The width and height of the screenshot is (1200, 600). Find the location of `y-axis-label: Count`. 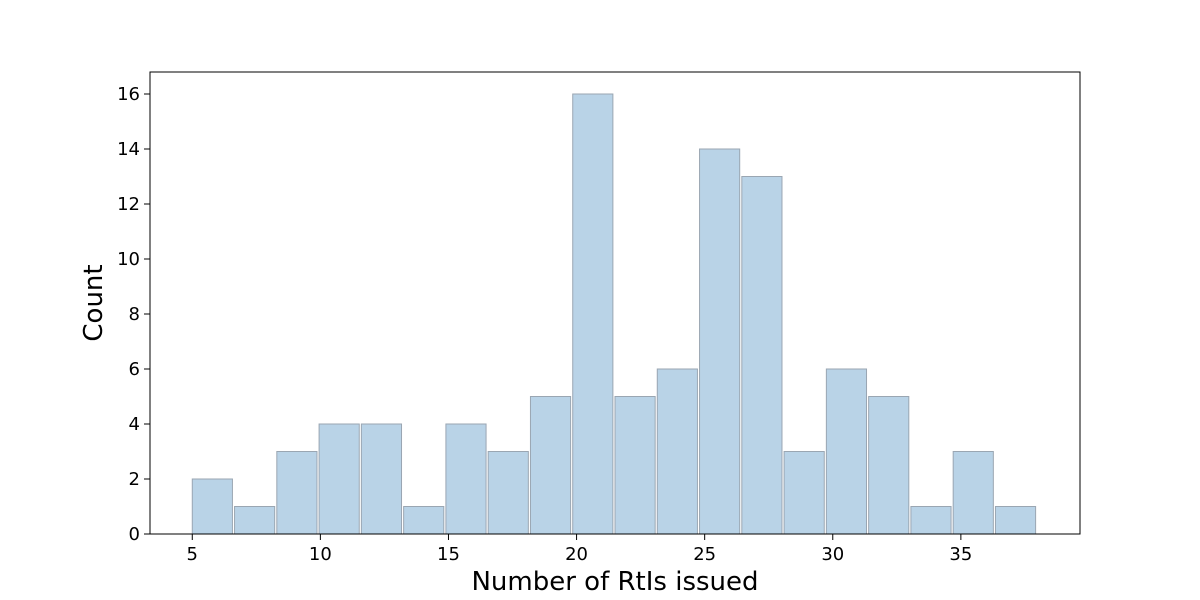

y-axis-label: Count is located at coordinates (94, 302).